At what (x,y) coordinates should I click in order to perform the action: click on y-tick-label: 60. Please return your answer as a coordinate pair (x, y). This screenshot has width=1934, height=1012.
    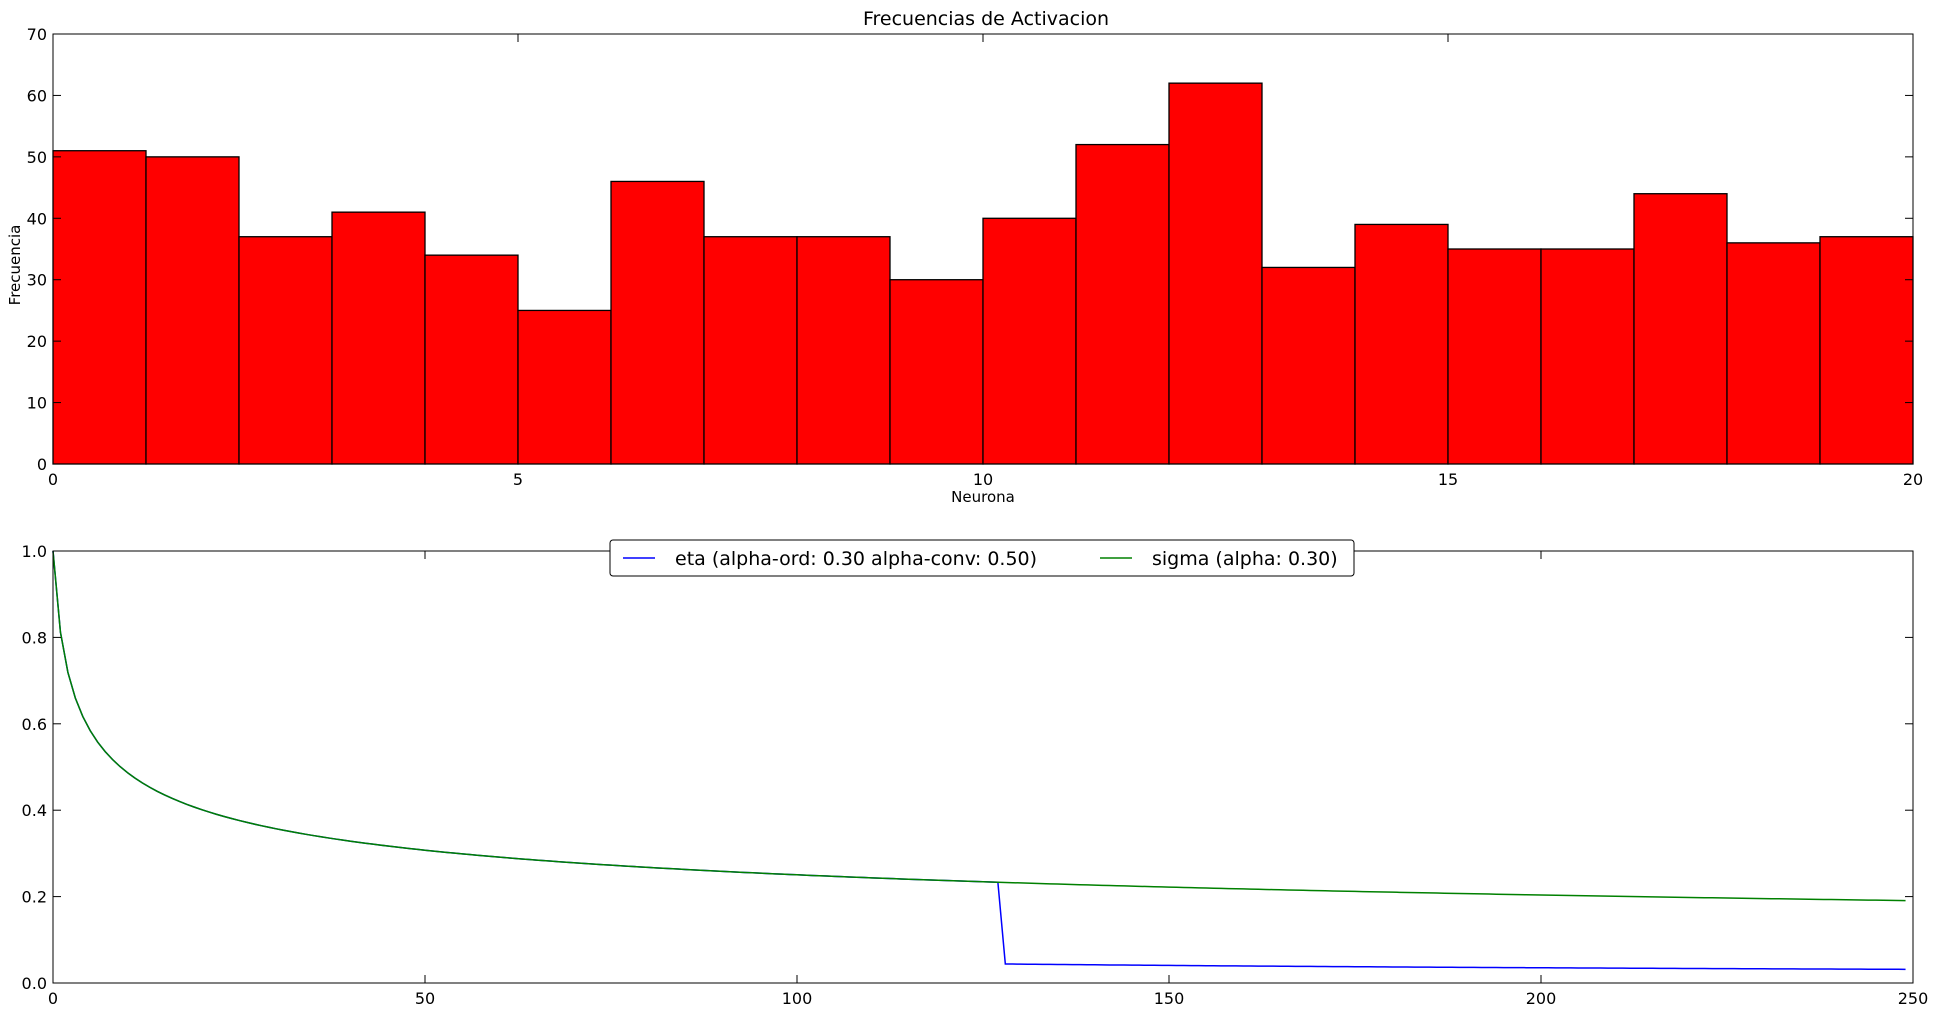
    Looking at the image, I should click on (37, 95).